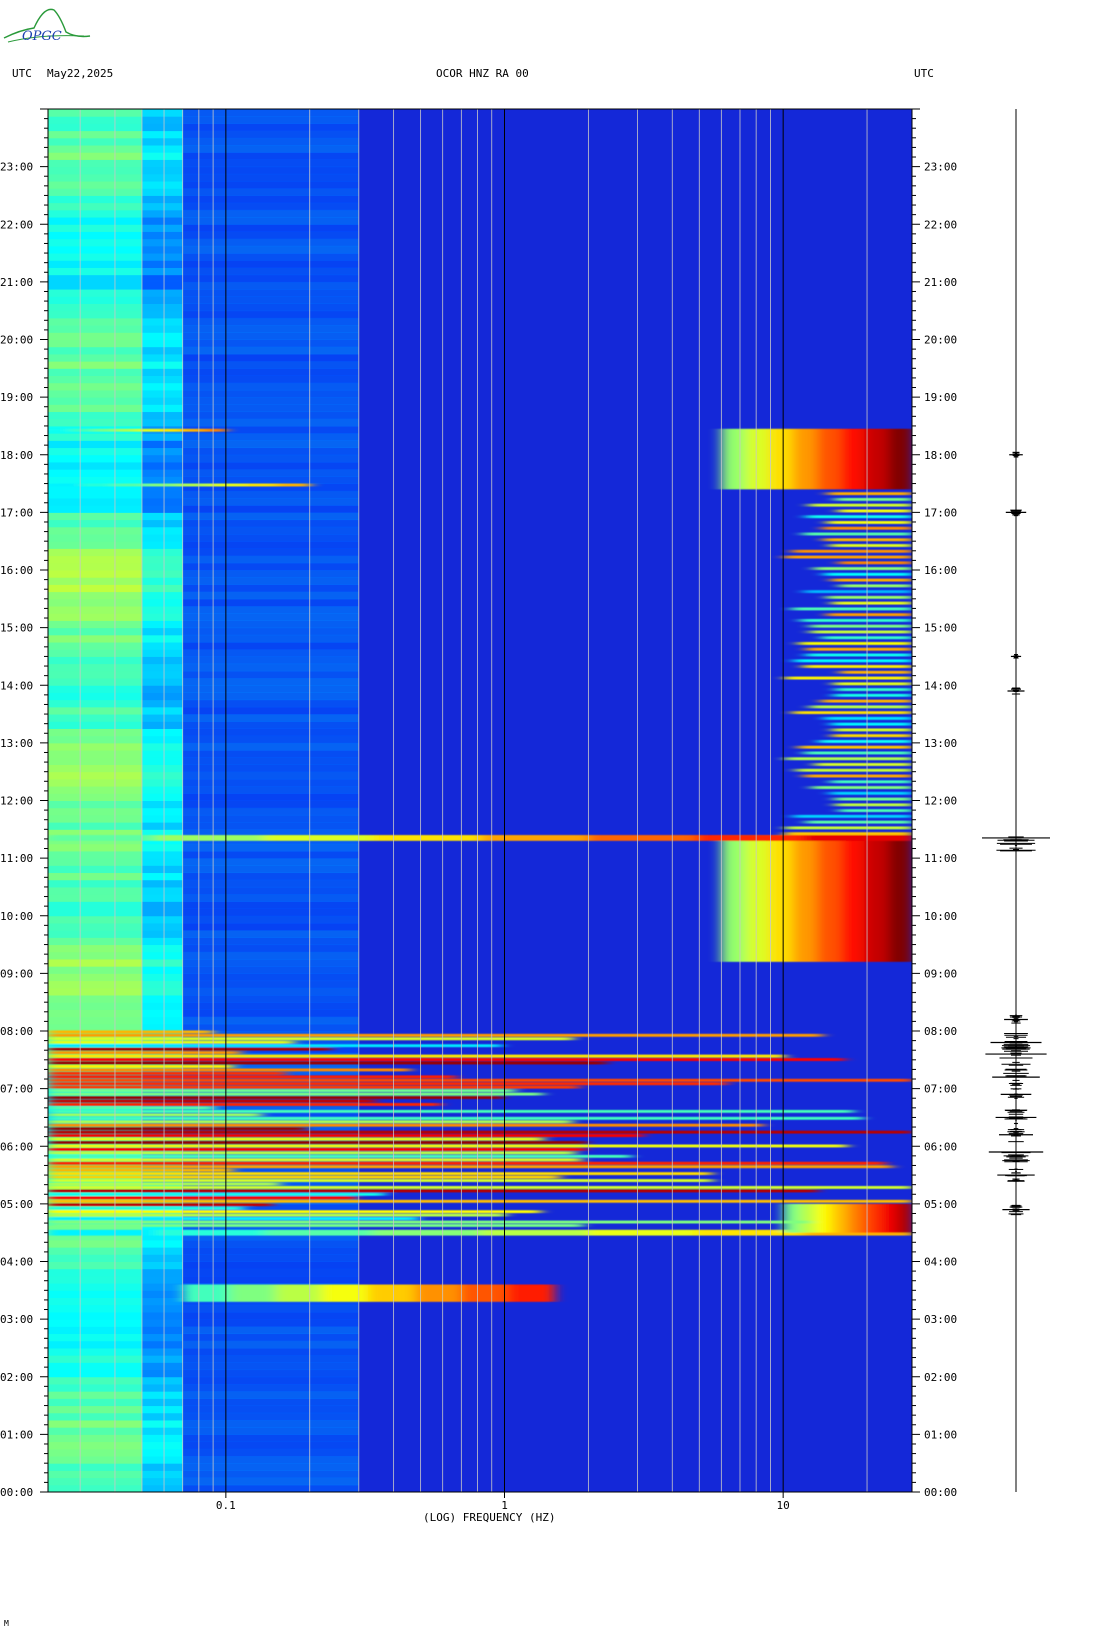 The width and height of the screenshot is (1102, 1634). What do you see at coordinates (940, 570) in the screenshot?
I see `time-tick-label: 16:00` at bounding box center [940, 570].